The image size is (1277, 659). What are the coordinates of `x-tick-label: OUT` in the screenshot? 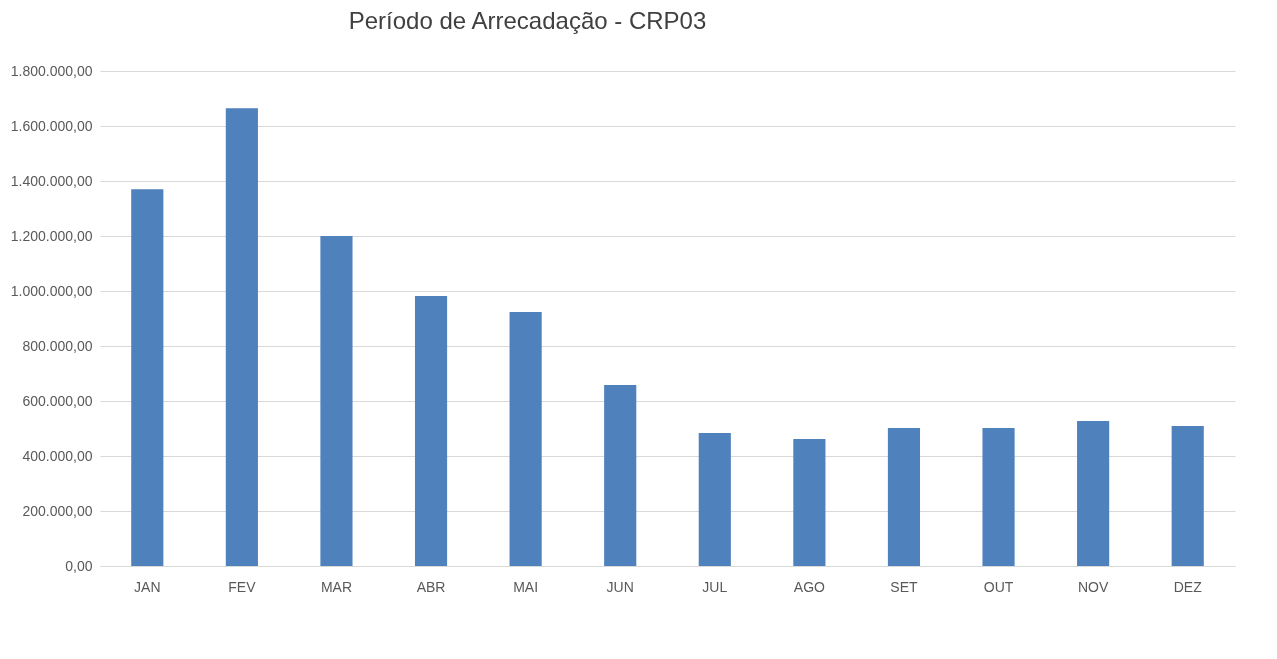 It's located at (998, 586).